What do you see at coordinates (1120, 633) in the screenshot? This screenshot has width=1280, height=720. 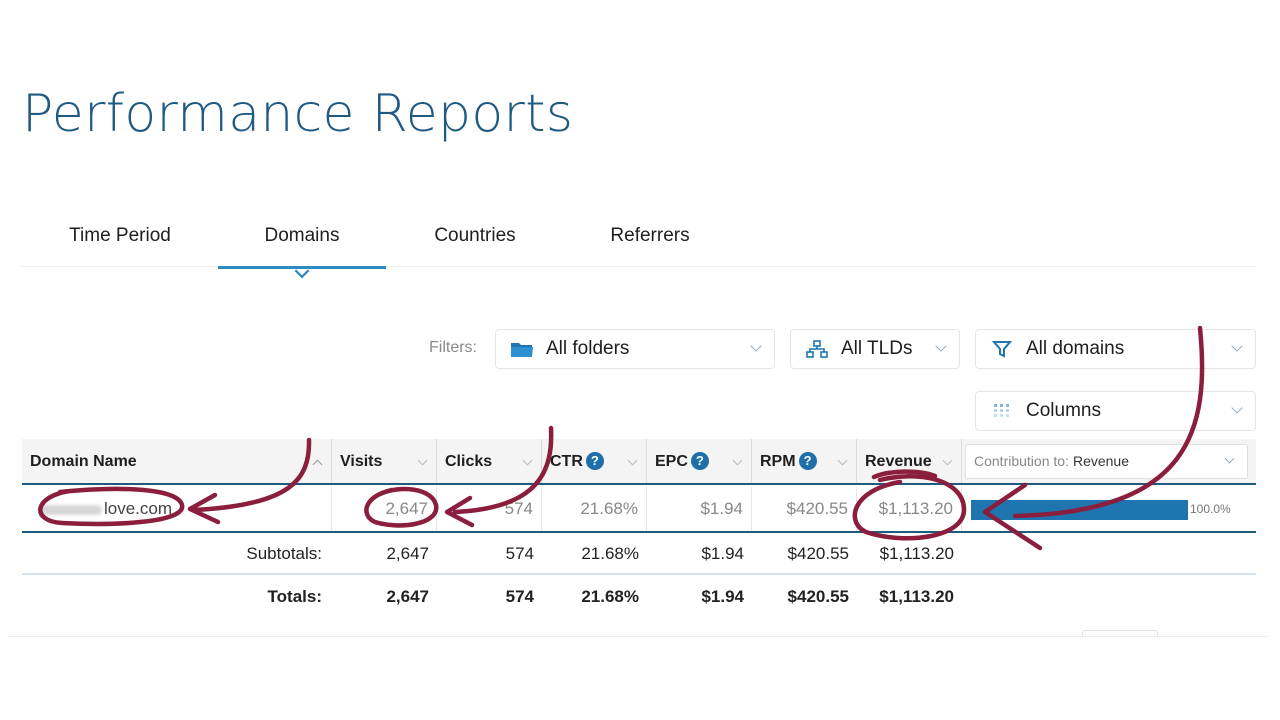 I see `pagination-tab` at bounding box center [1120, 633].